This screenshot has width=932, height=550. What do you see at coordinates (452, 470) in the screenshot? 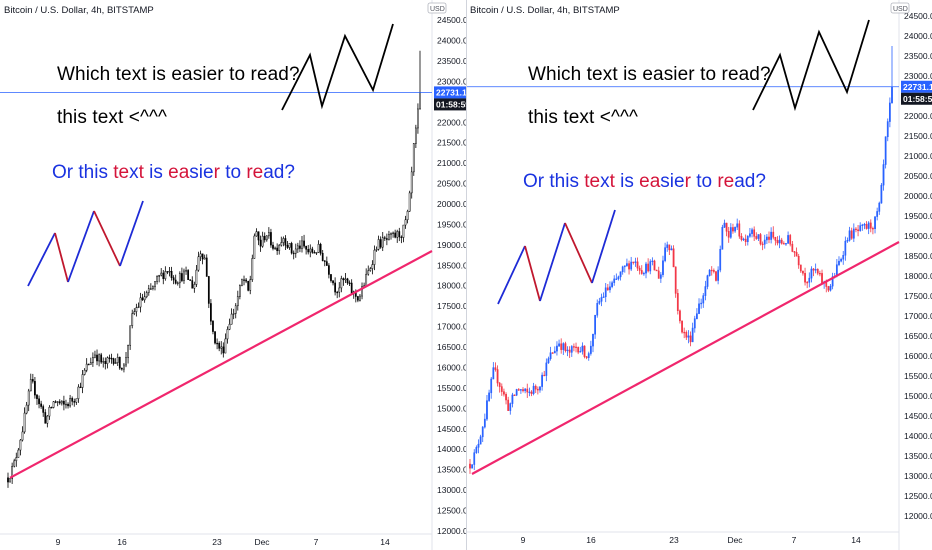
I see `y-tick-label: 13500.00` at bounding box center [452, 470].